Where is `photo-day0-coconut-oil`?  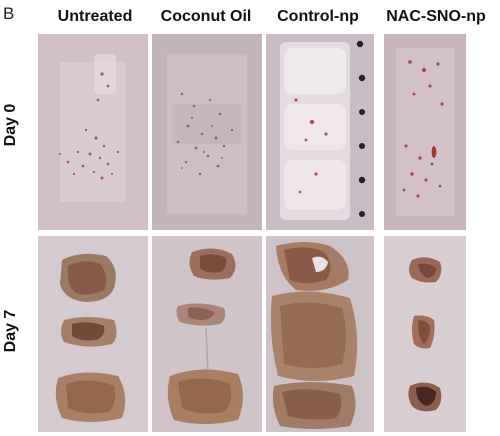 photo-day0-coconut-oil is located at coordinates (207, 132).